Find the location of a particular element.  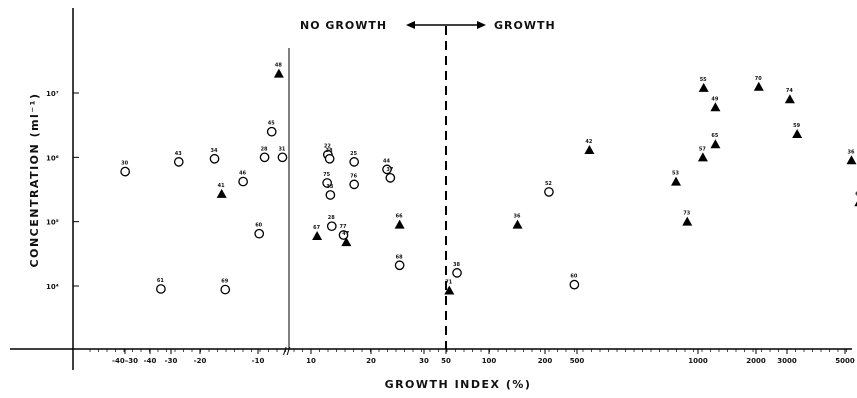

axis-break-mark: // is located at coordinates (287, 351).